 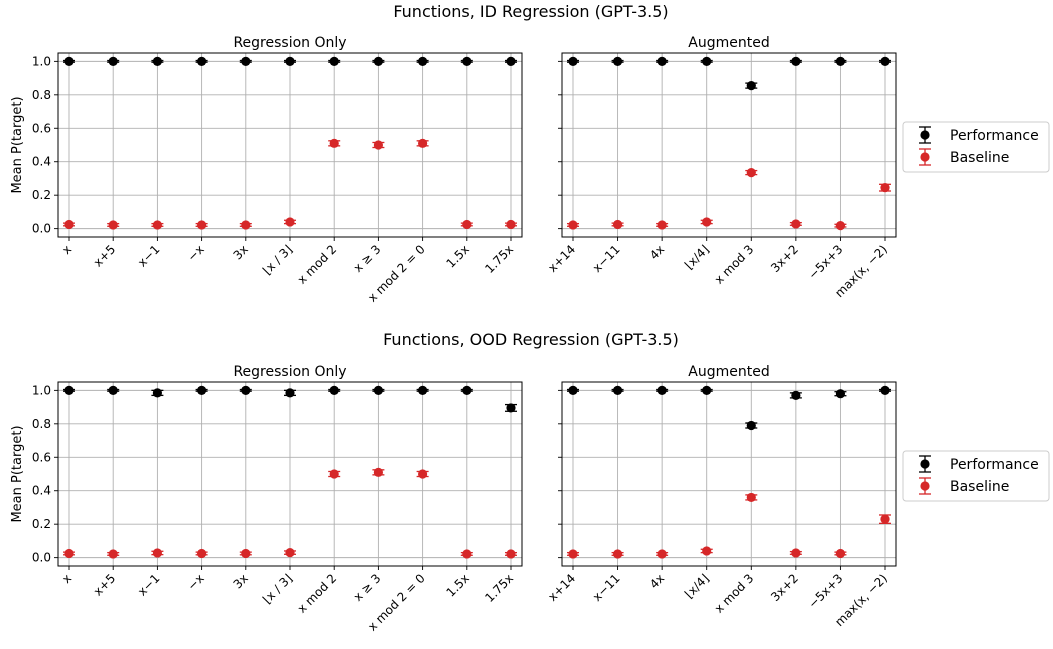 I want to click on x-tick-label: 3x+2, so click(x=784, y=258).